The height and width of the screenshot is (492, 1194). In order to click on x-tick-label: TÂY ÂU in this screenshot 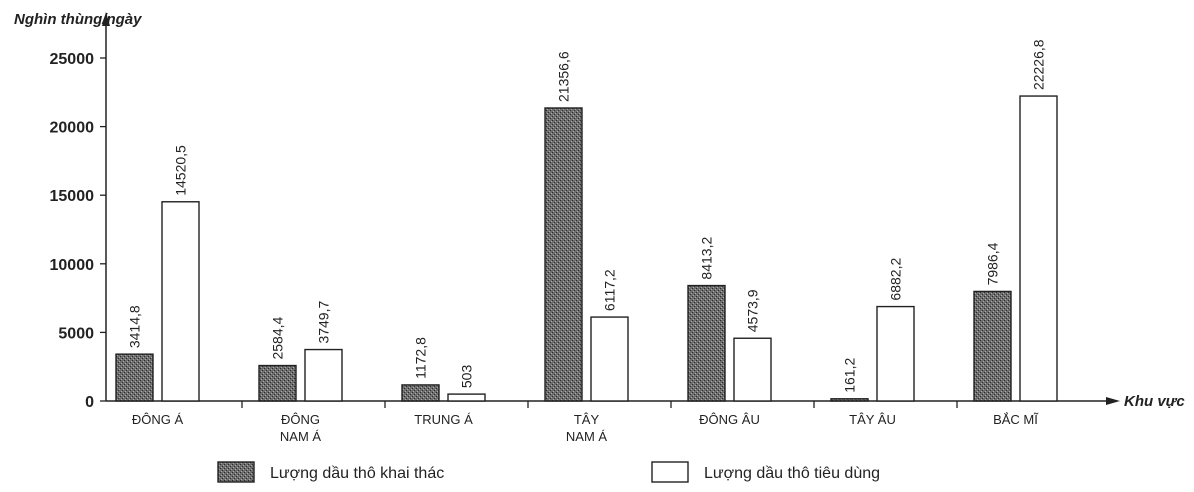, I will do `click(872, 419)`.